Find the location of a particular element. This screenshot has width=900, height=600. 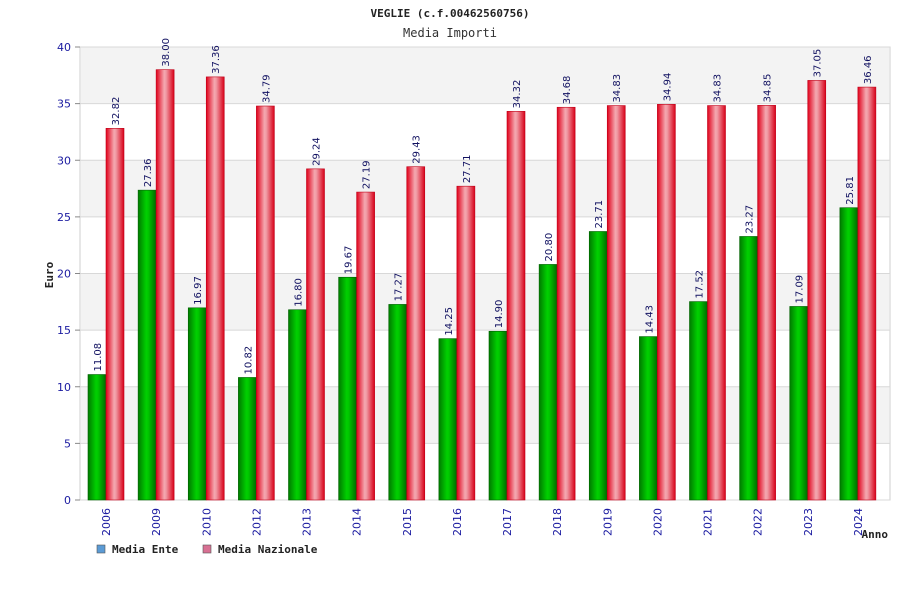

bar-value-label: 16.97 is located at coordinates (198, 290).